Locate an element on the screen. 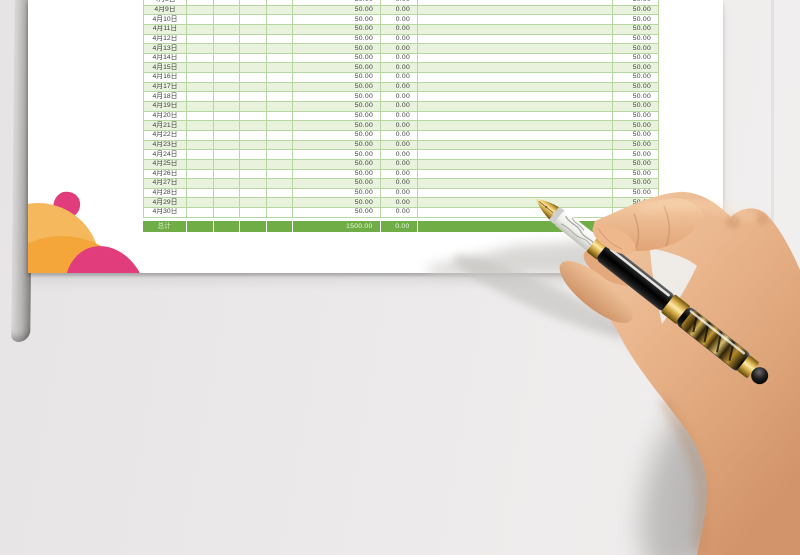  cell-date: 4月25日 is located at coordinates (165, 164).